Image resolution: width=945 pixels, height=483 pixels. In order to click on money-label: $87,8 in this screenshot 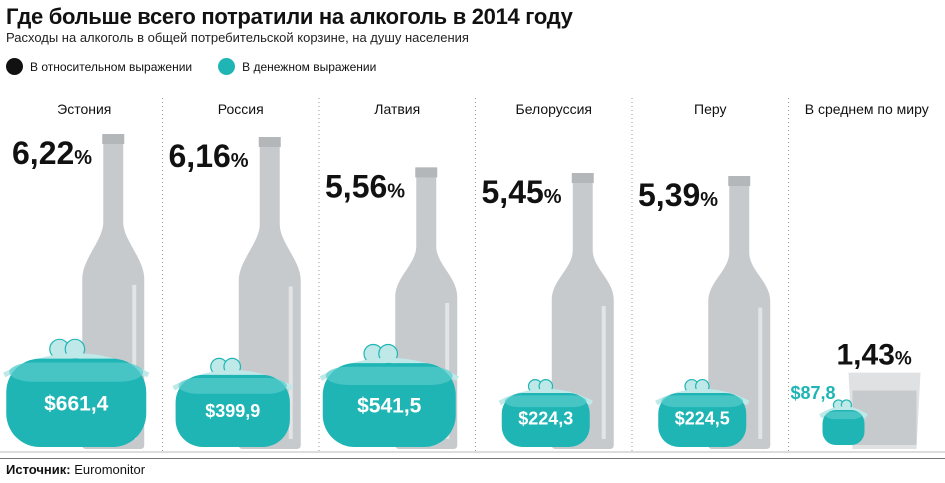, I will do `click(813, 393)`.